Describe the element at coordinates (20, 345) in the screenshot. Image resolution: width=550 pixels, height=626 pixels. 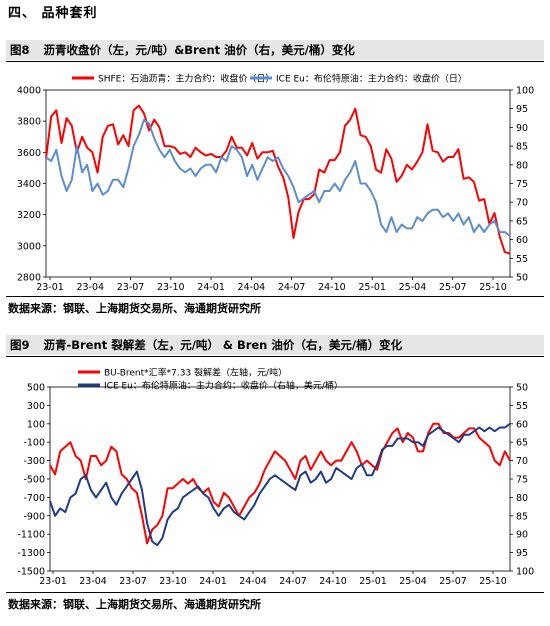
I see `figure9-label: 图9` at that location.